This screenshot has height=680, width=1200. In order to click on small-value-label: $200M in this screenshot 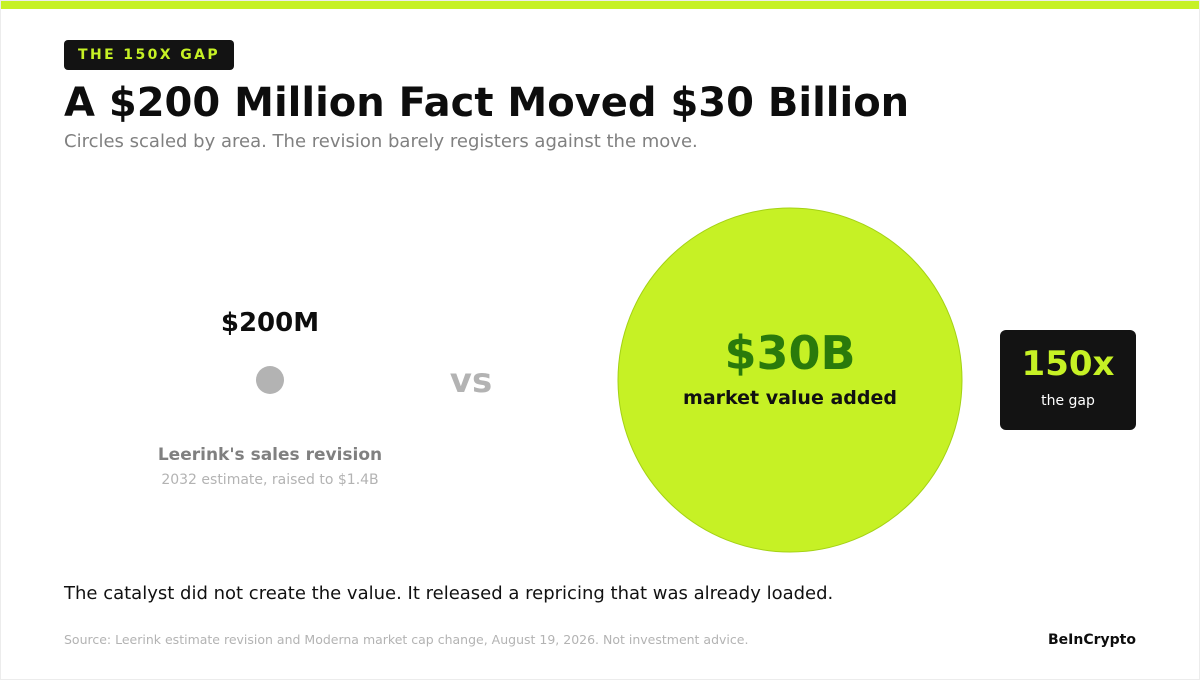, I will do `click(270, 323)`.